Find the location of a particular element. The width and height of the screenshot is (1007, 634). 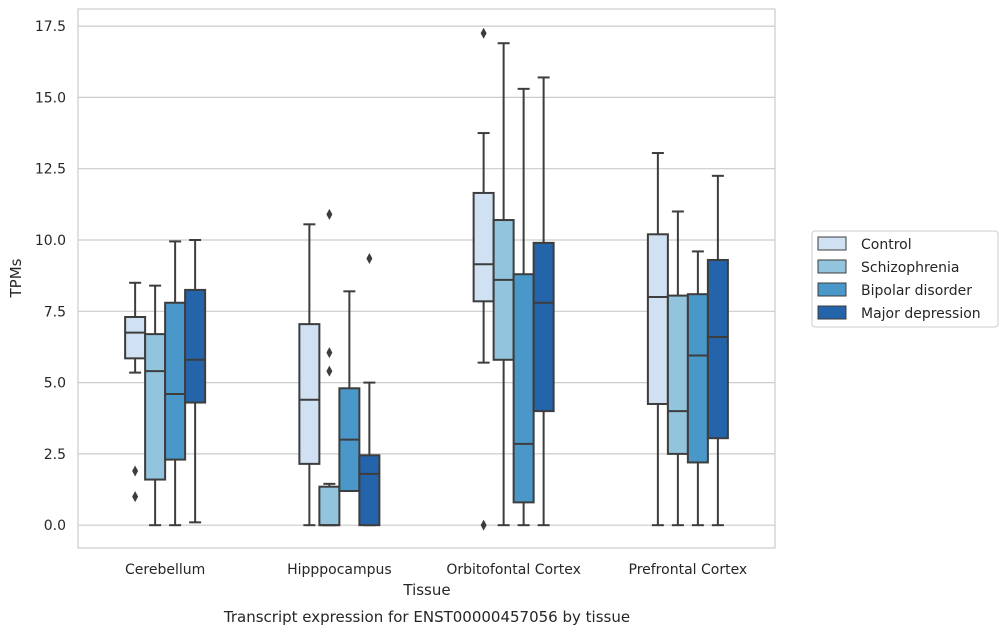

x-tick-label: Orbitofontal Cortex is located at coordinates (513, 570).